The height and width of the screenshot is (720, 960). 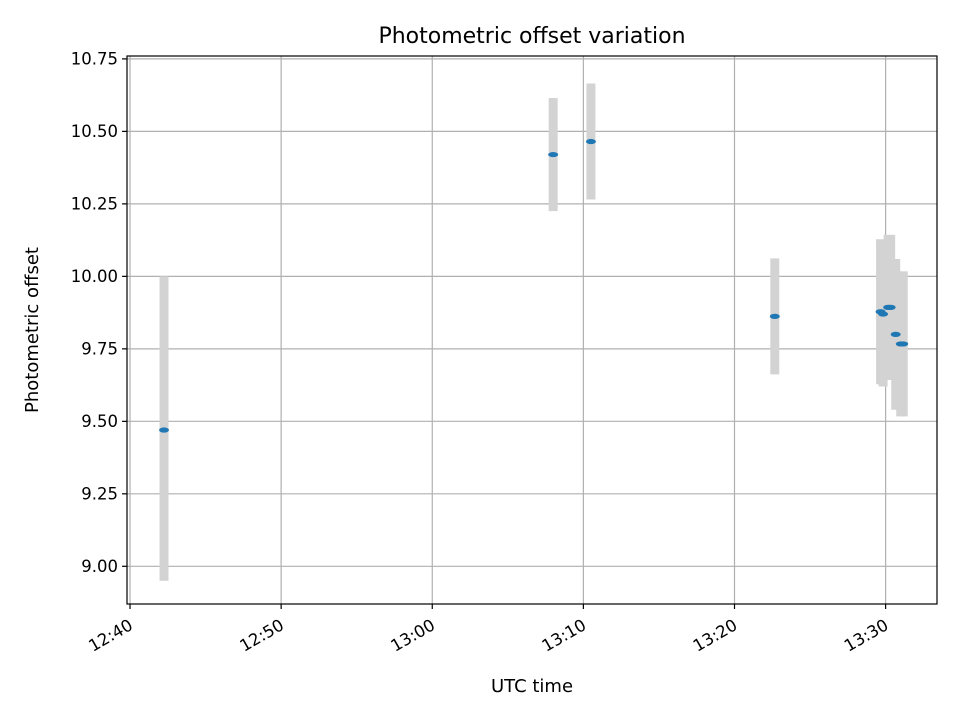 What do you see at coordinates (94, 276) in the screenshot?
I see `y-tick-label: 10.00` at bounding box center [94, 276].